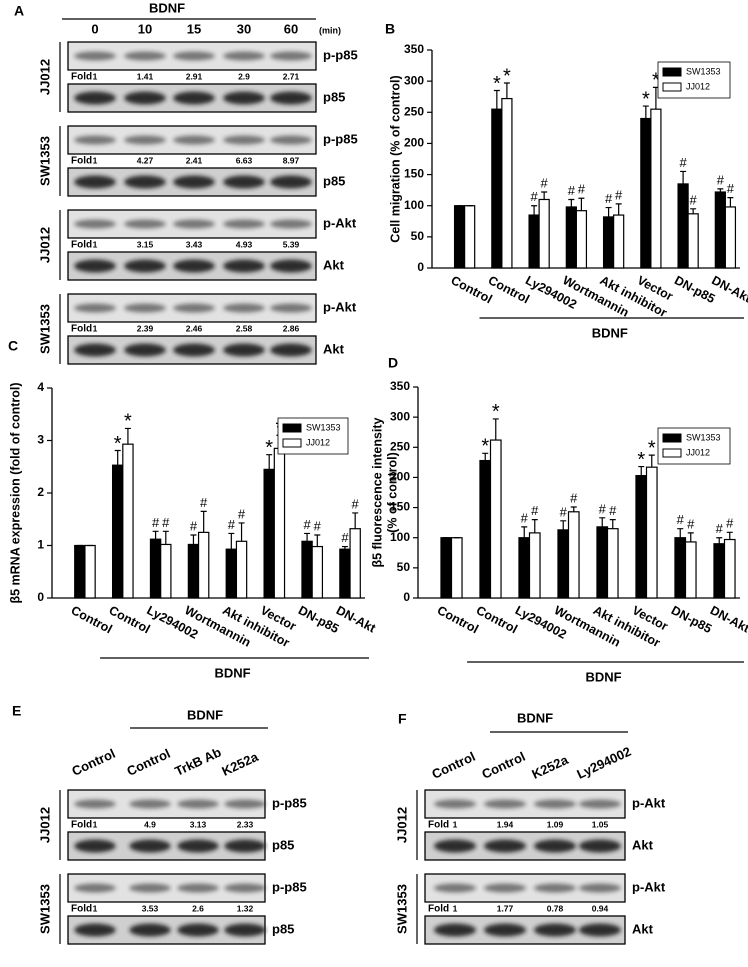 Image resolution: width=748 pixels, height=967 pixels. I want to click on fold-label: Fold, so click(81, 245).